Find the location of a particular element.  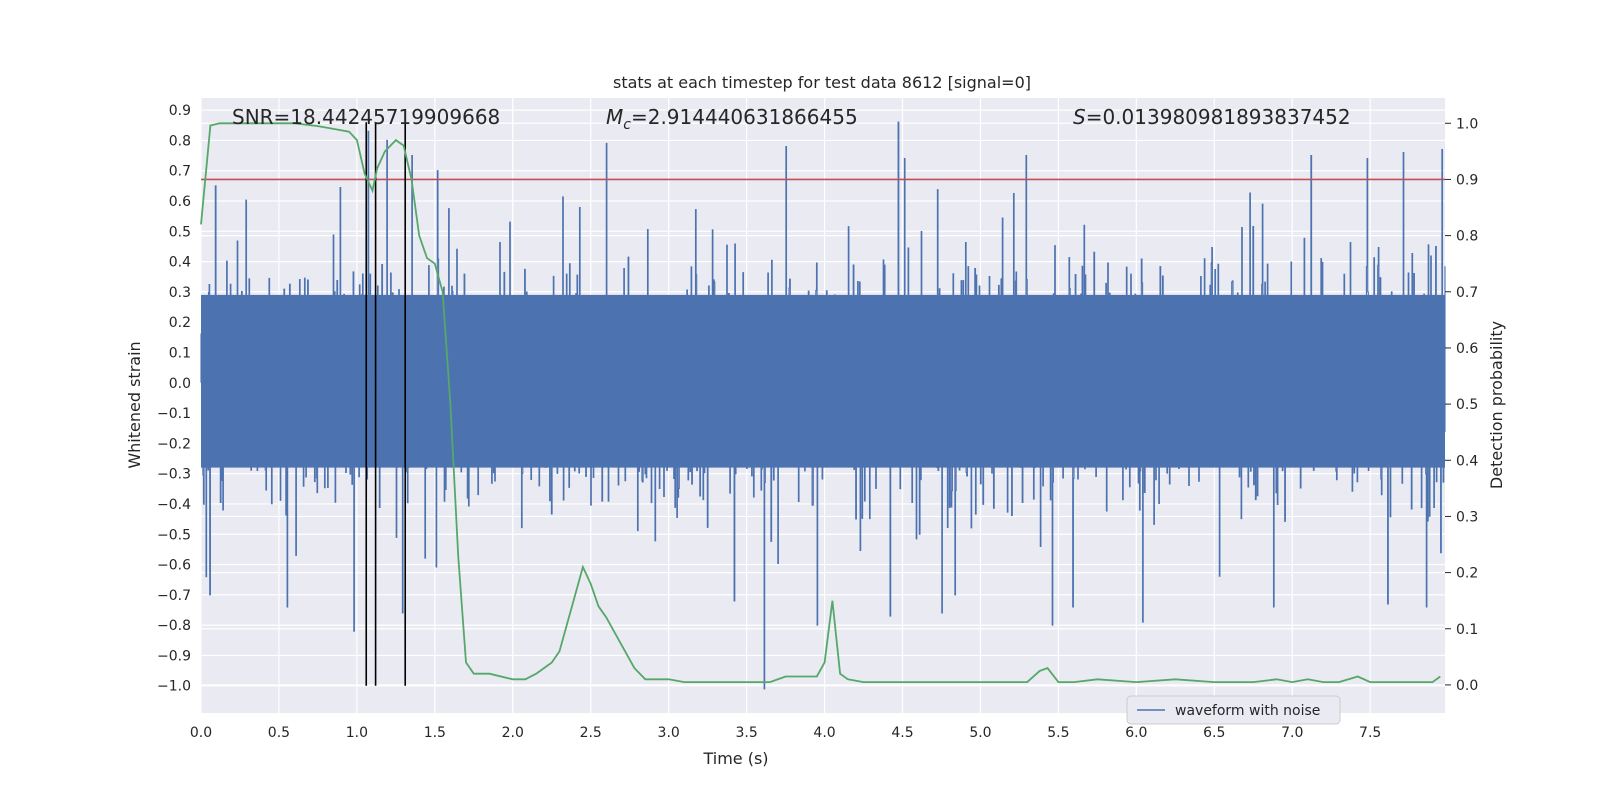

y-tick-label: −0.2 is located at coordinates (174, 444).